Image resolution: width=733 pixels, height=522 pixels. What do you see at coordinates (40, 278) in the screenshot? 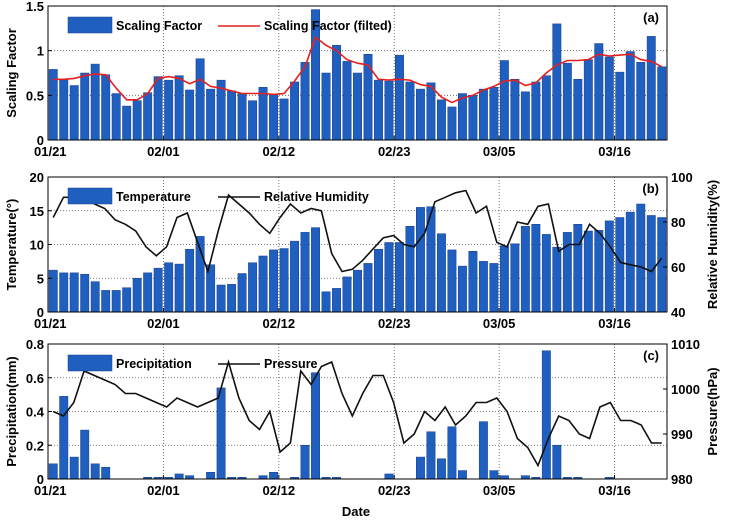
I see `y-tick-label: 5` at bounding box center [40, 278].